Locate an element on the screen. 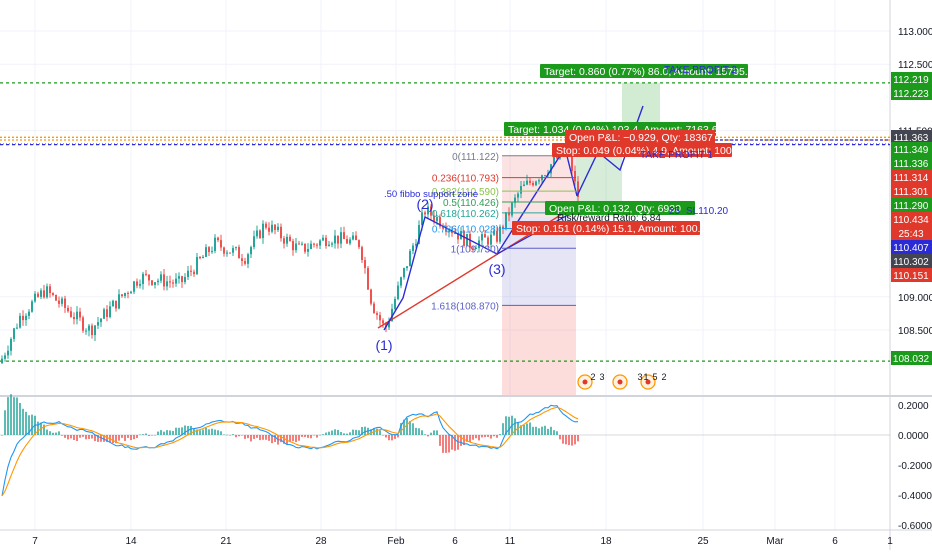 This screenshot has height=555, width=932. time-tick: 7 is located at coordinates (35, 541).